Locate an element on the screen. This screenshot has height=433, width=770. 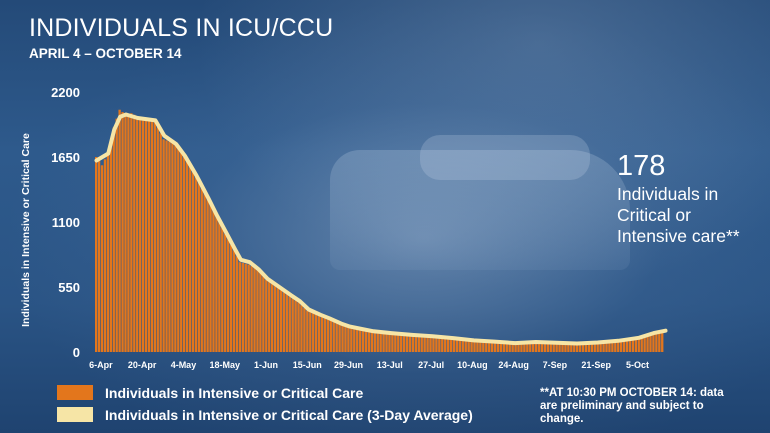
x-tick-label: 29-Jun is located at coordinates (348, 365).